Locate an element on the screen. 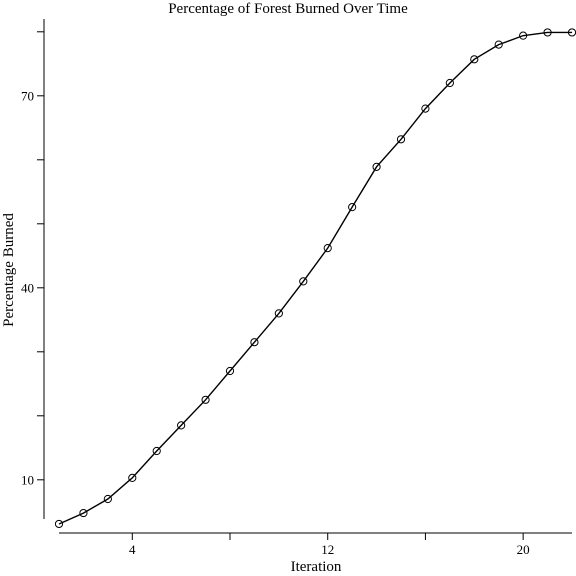 This screenshot has width=576, height=576. y-tick-label: 40 is located at coordinates (27, 287).